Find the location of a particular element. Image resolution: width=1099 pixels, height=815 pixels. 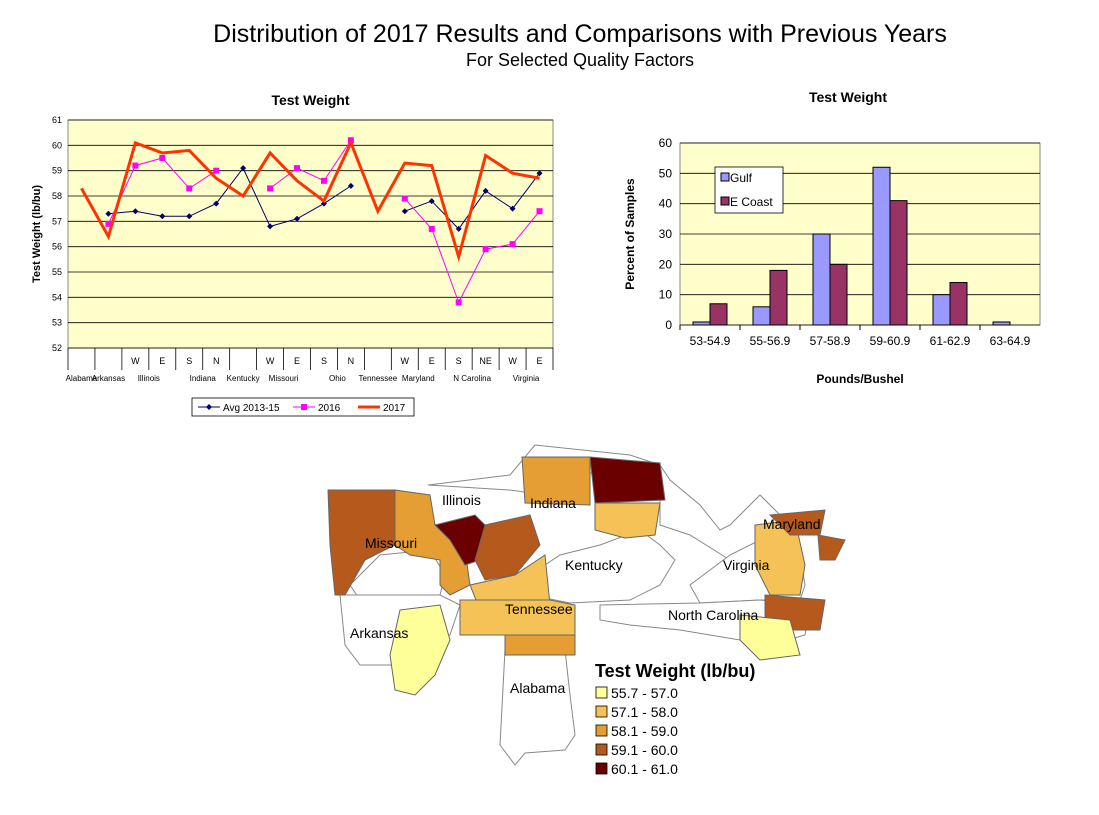

y-tick-label: 0 is located at coordinates (668, 325).